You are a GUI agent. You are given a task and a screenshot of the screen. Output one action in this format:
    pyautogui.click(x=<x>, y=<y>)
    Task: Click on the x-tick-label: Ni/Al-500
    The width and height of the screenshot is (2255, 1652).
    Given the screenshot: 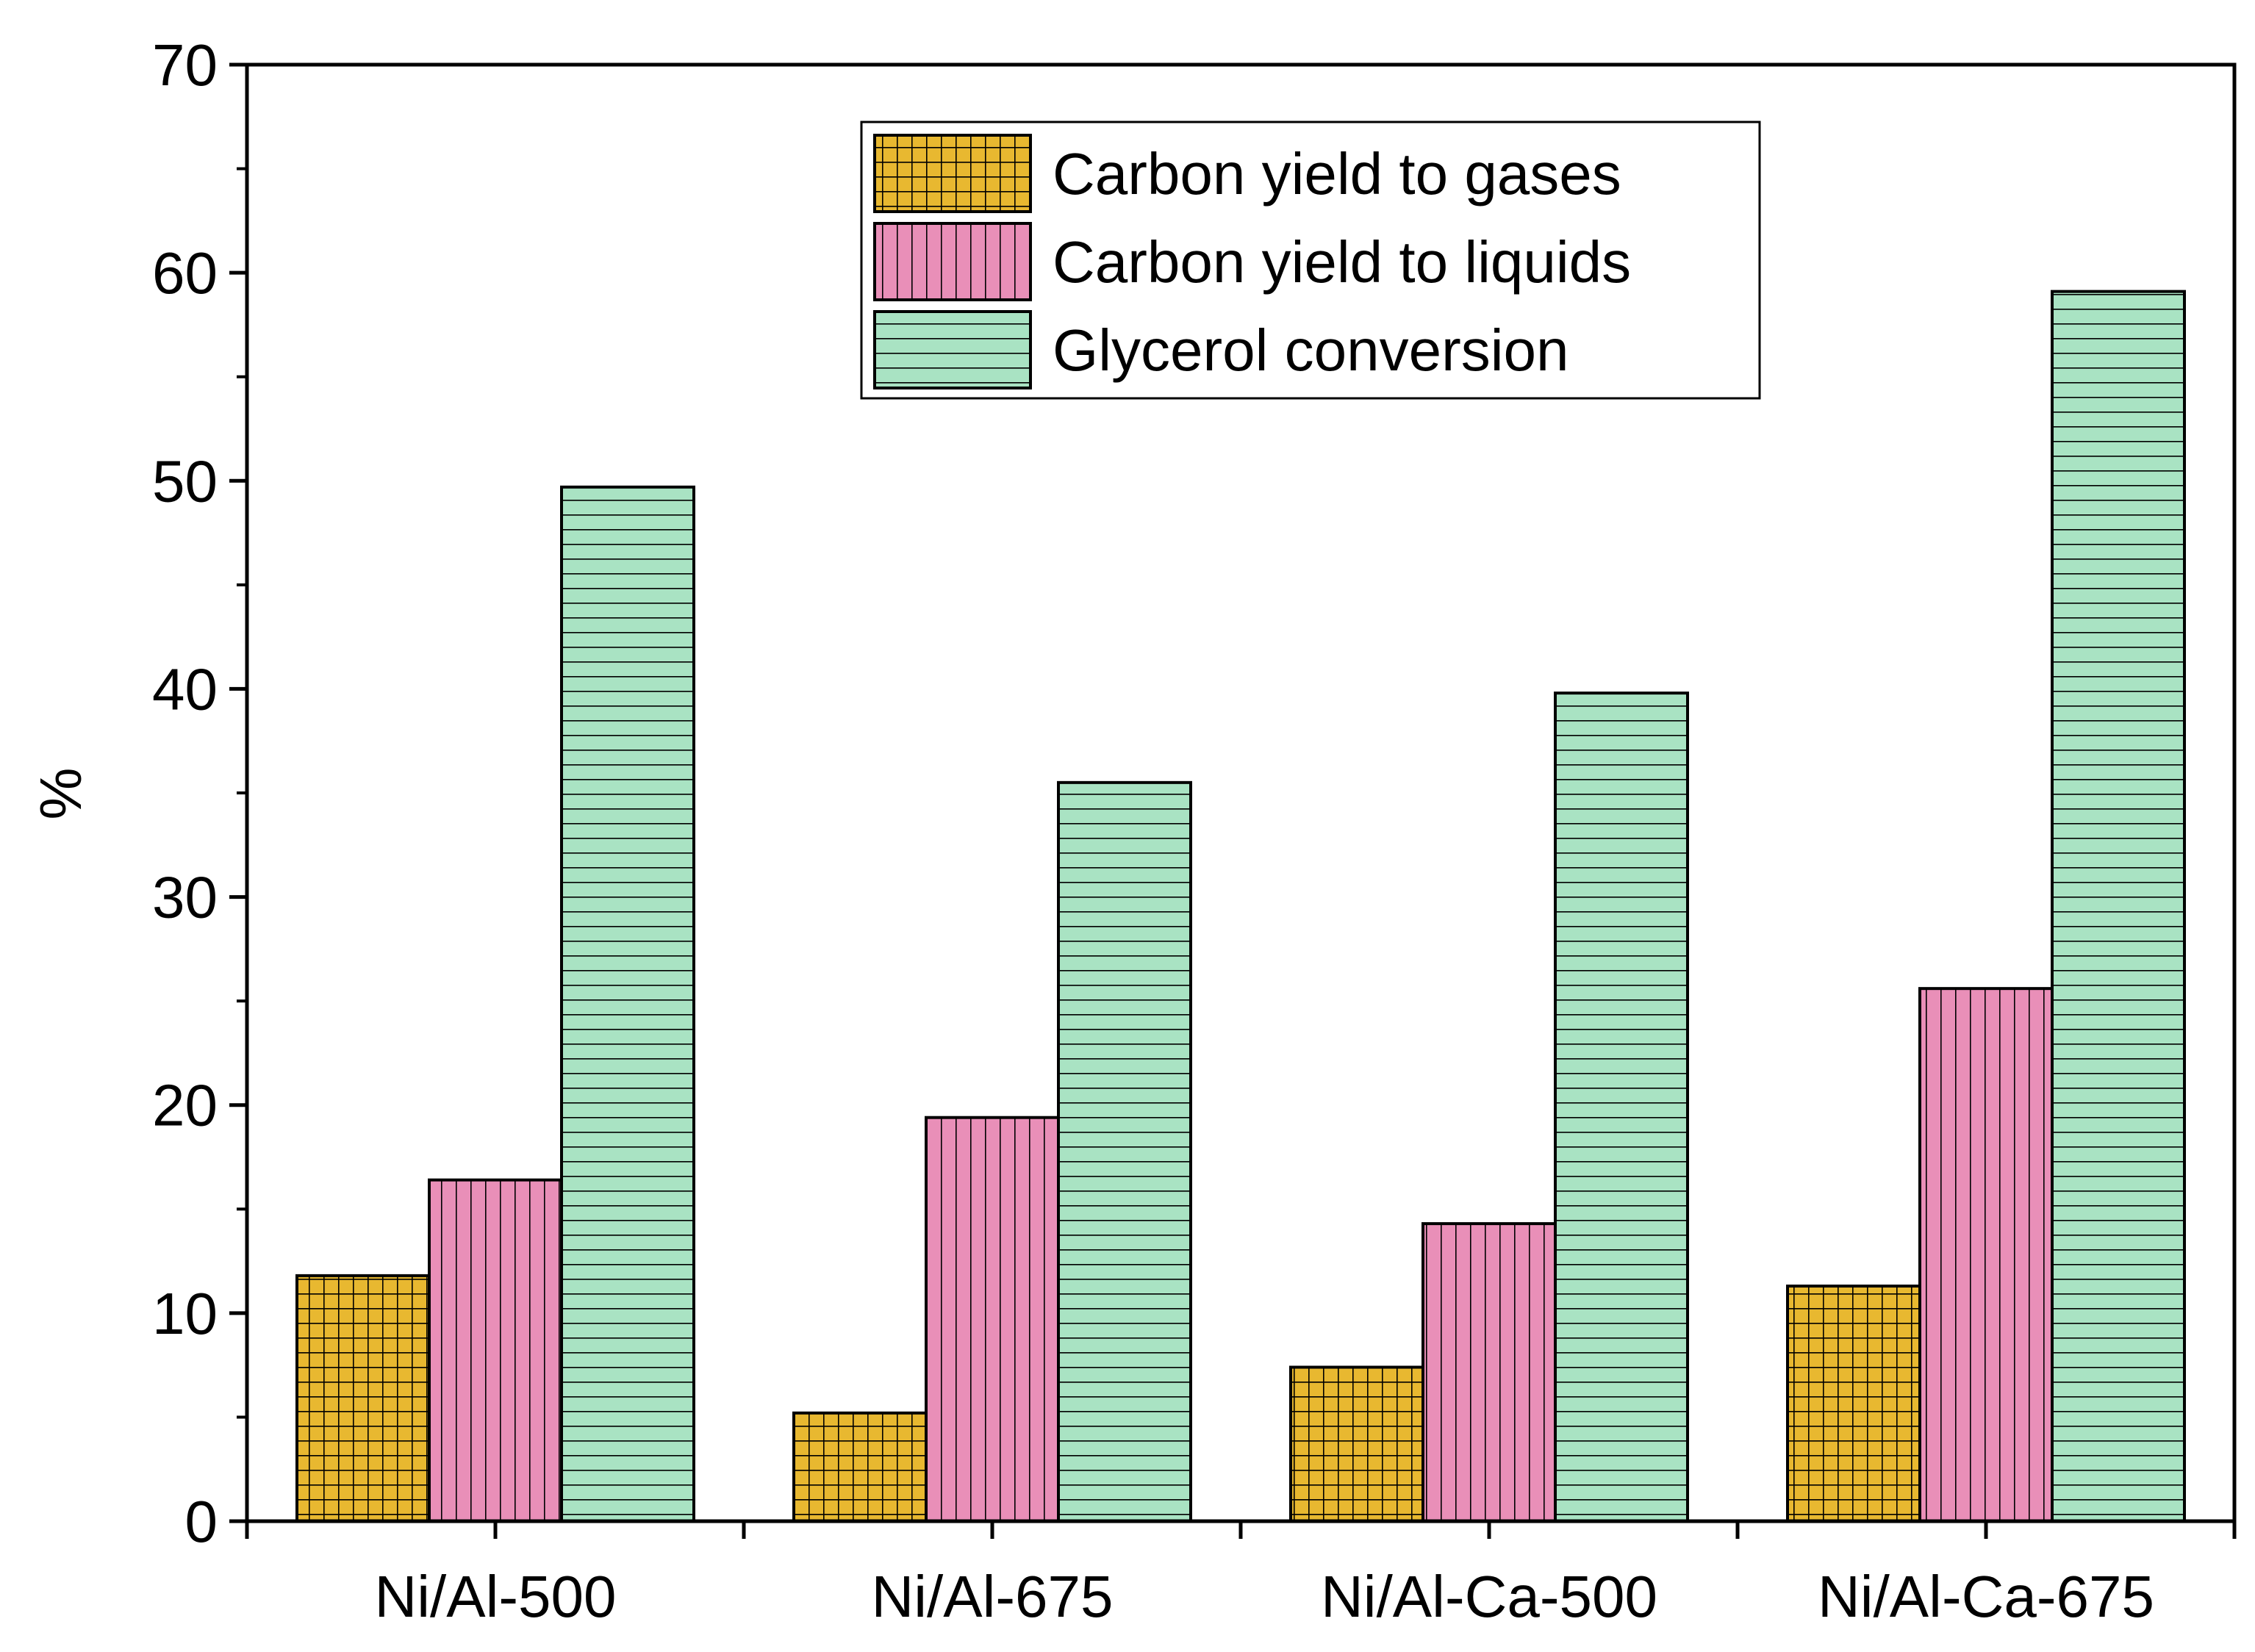 What is the action you would take?
    pyautogui.click(x=495, y=1597)
    